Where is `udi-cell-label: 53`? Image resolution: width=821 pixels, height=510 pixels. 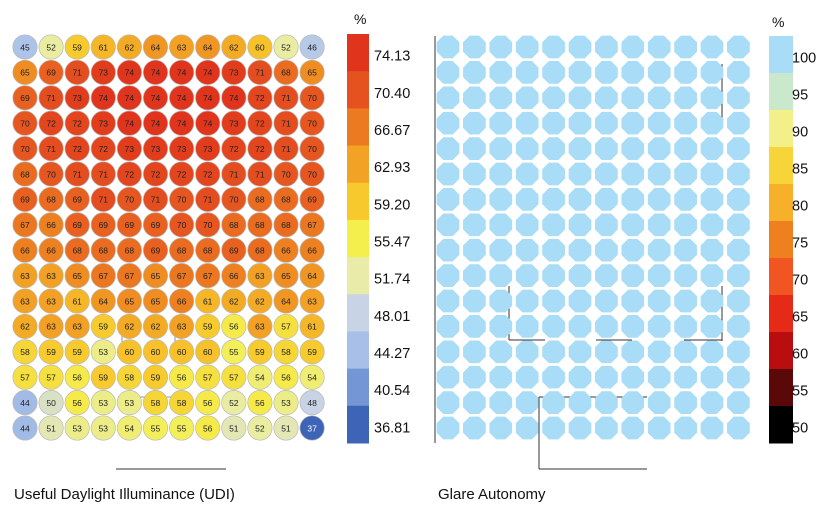
udi-cell-label: 53 is located at coordinates (104, 428).